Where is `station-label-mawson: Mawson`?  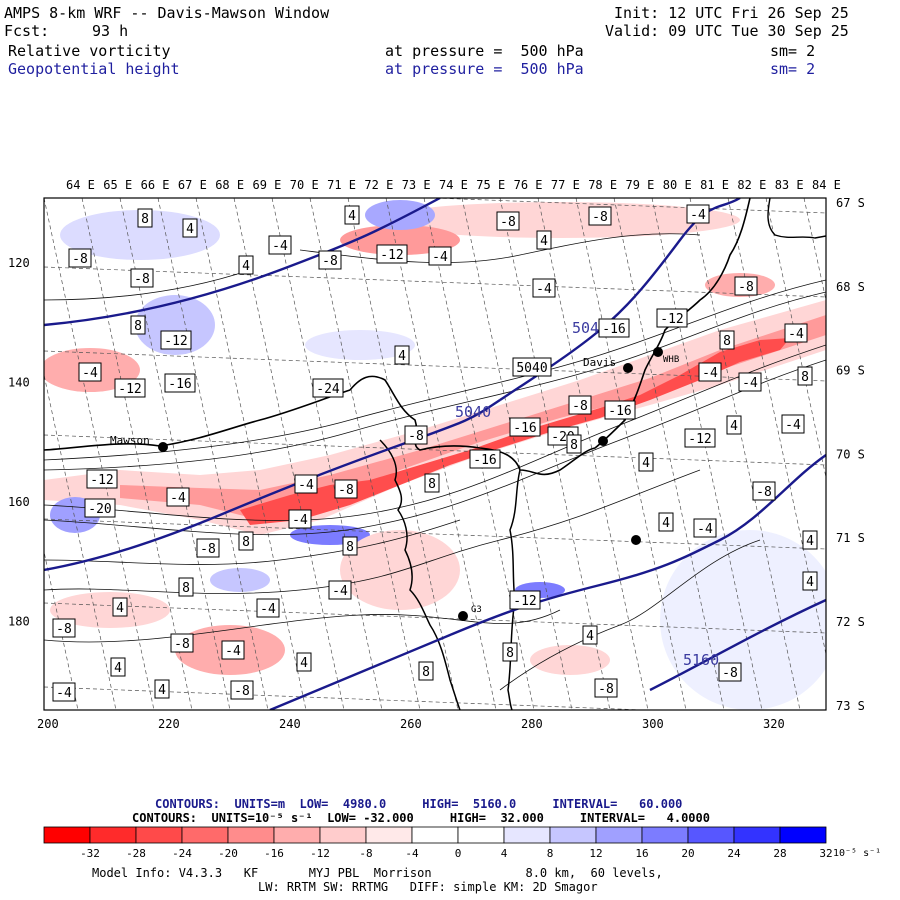
station-label-mawson: Mawson is located at coordinates (130, 440).